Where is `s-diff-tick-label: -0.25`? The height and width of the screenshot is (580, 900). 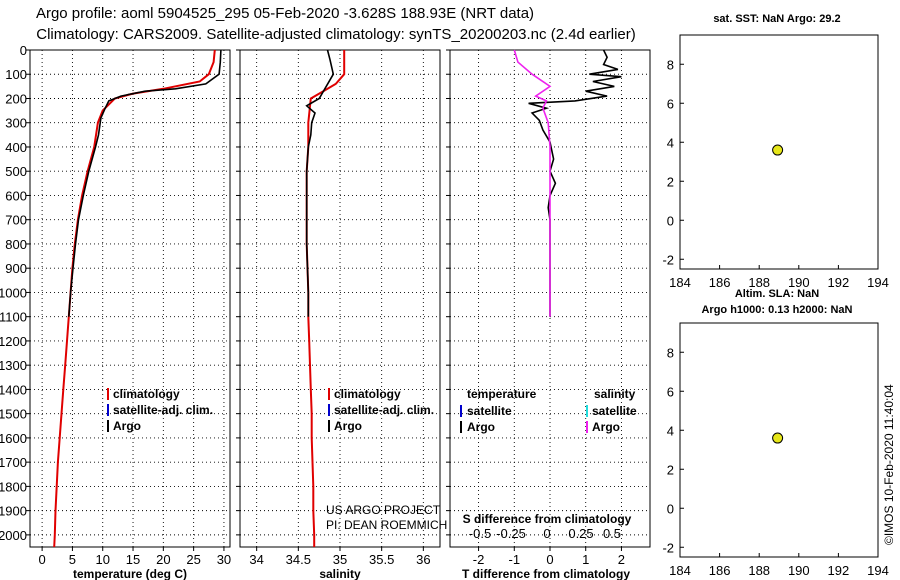 s-diff-tick-label: -0.25 is located at coordinates (511, 533).